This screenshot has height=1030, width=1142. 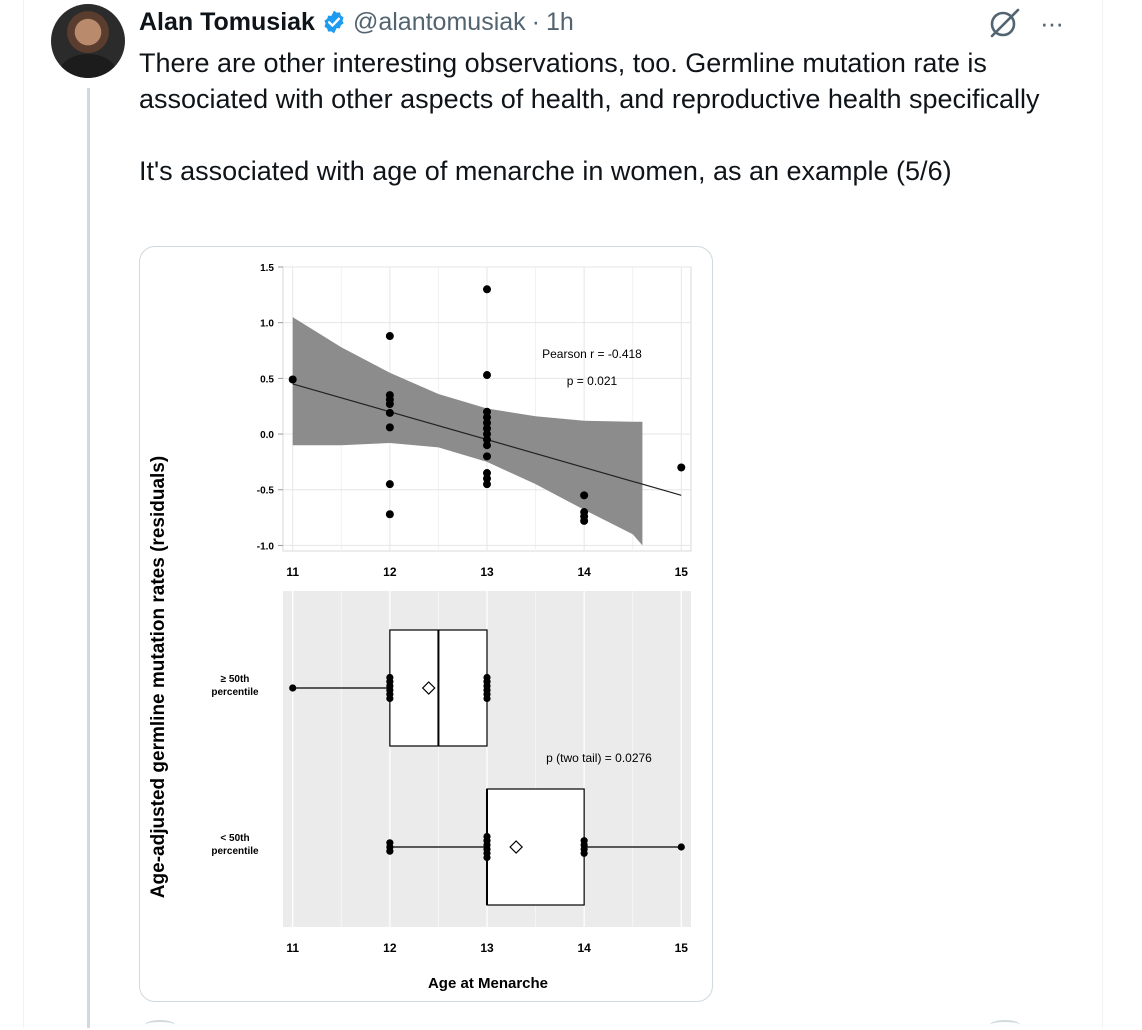 What do you see at coordinates (227, 21) in the screenshot?
I see `author-name: Alan Tomusiak` at bounding box center [227, 21].